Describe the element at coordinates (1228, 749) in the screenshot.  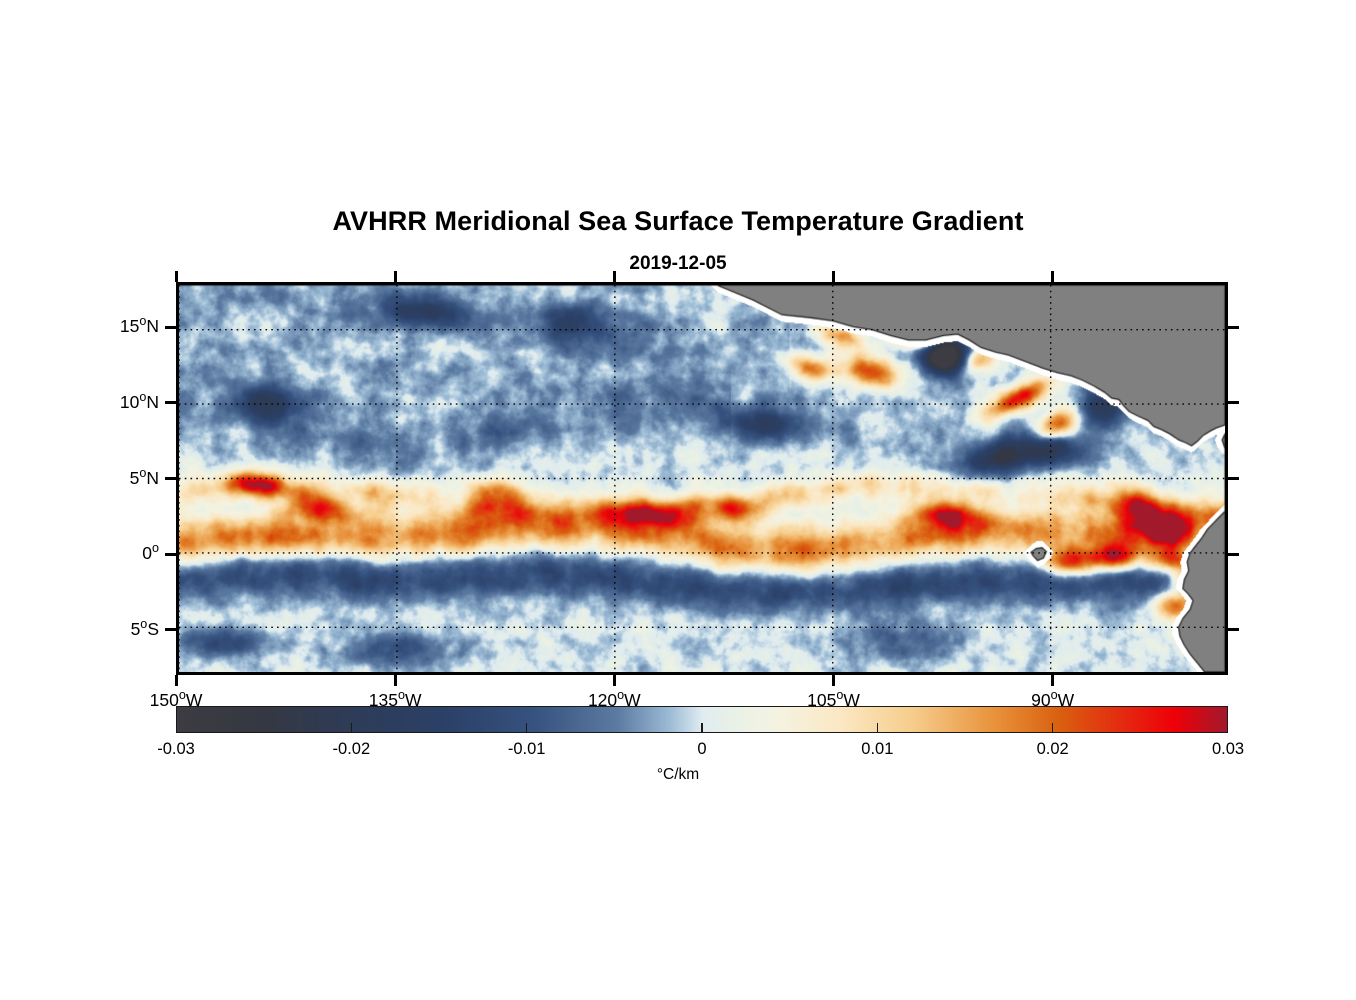
I see `colorbar-tick-label: 0.03` at that location.